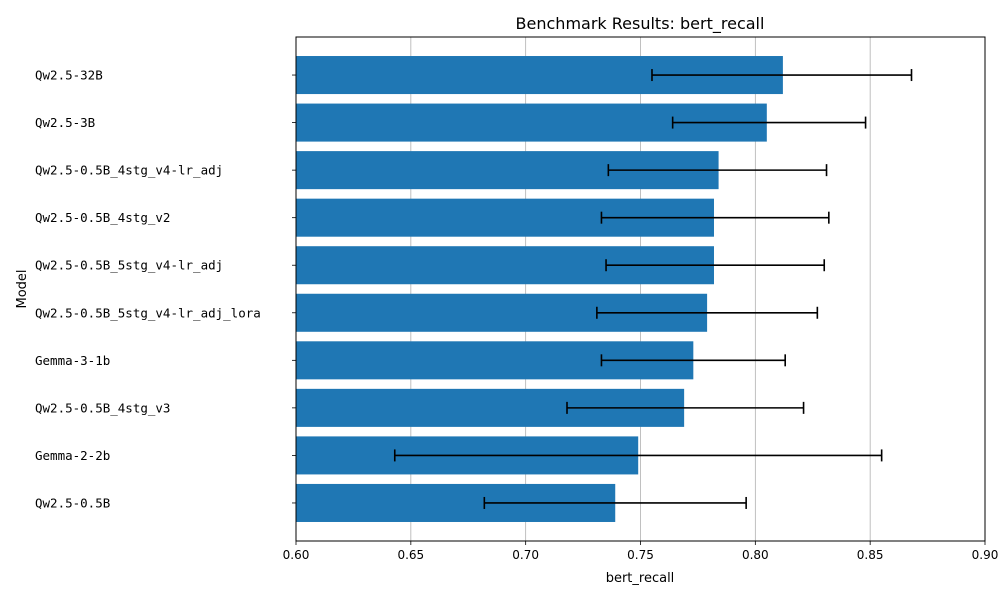  What do you see at coordinates (410, 555) in the screenshot?
I see `x-tick-label: 0.65` at bounding box center [410, 555].